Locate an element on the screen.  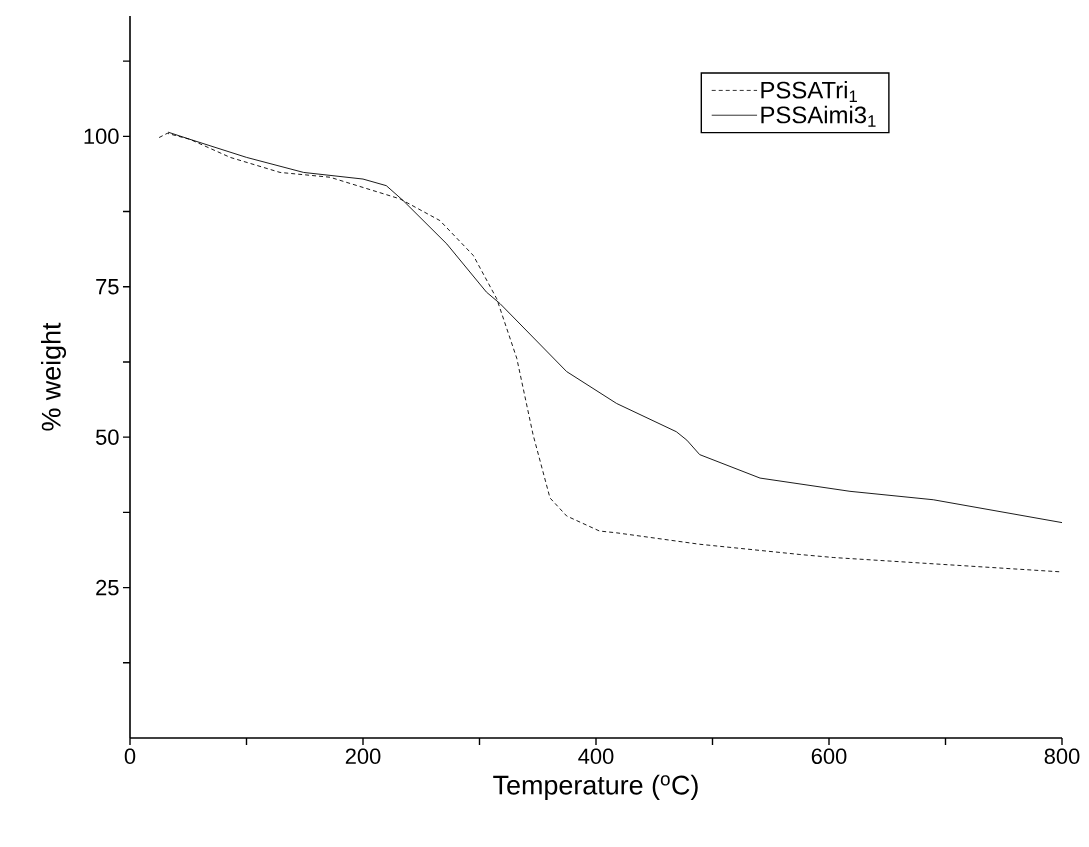
x-tick-label: 400 is located at coordinates (596, 756).